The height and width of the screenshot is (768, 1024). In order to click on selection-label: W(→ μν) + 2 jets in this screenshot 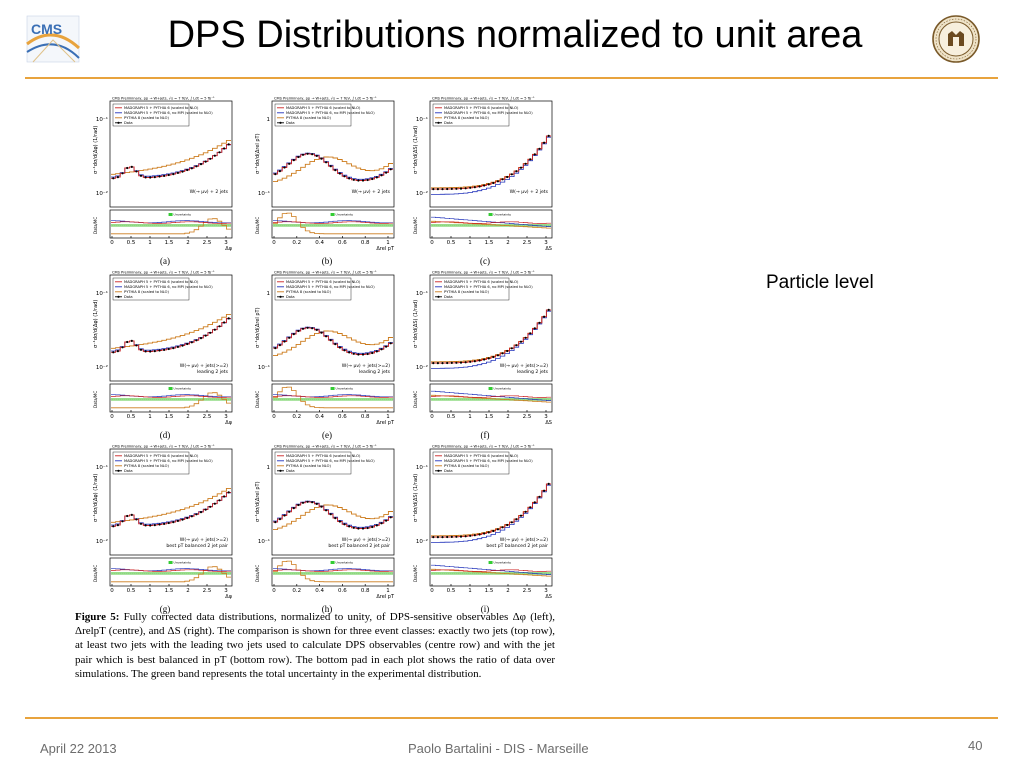, I will do `click(529, 192)`.